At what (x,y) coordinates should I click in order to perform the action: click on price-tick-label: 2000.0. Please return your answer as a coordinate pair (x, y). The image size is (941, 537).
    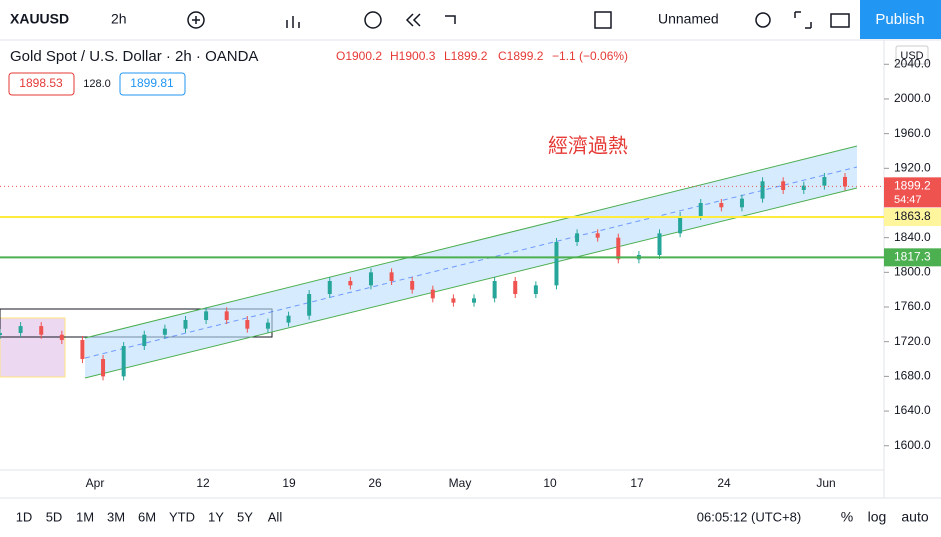
    Looking at the image, I should click on (912, 98).